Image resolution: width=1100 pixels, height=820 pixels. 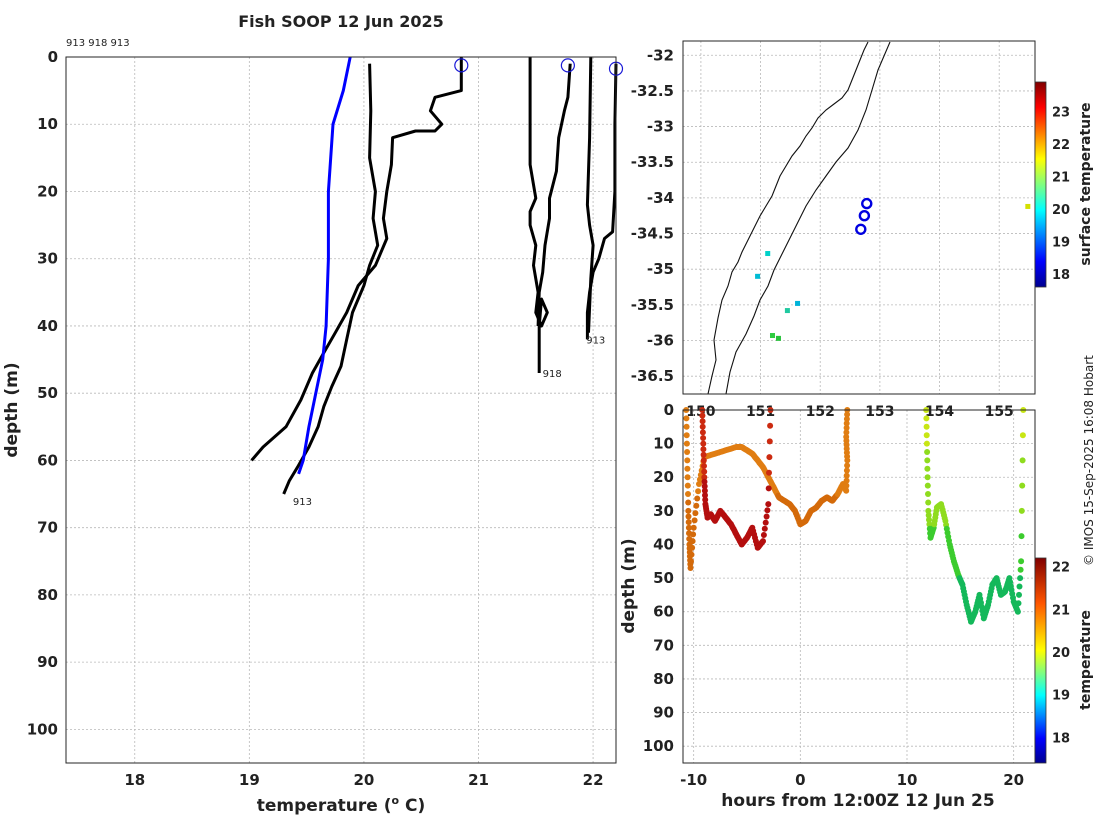 What do you see at coordinates (1061, 194) in the screenshot?
I see `surface-temp-colorbar-ticks: 18 19 20 21 22 23` at bounding box center [1061, 194].